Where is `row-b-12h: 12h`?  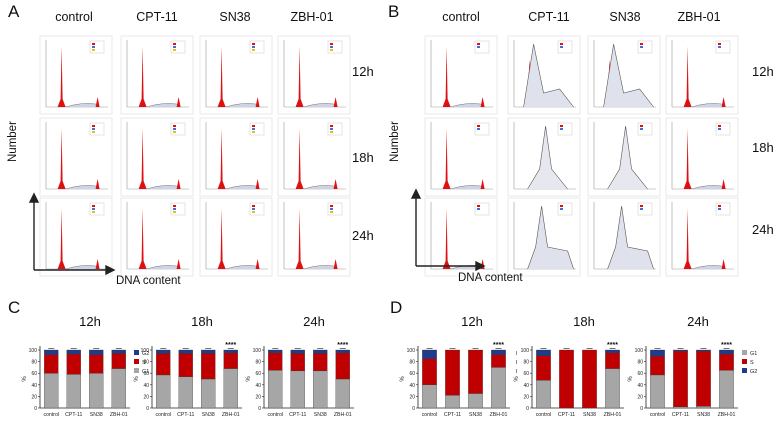 row-b-12h: 12h is located at coordinates (763, 71).